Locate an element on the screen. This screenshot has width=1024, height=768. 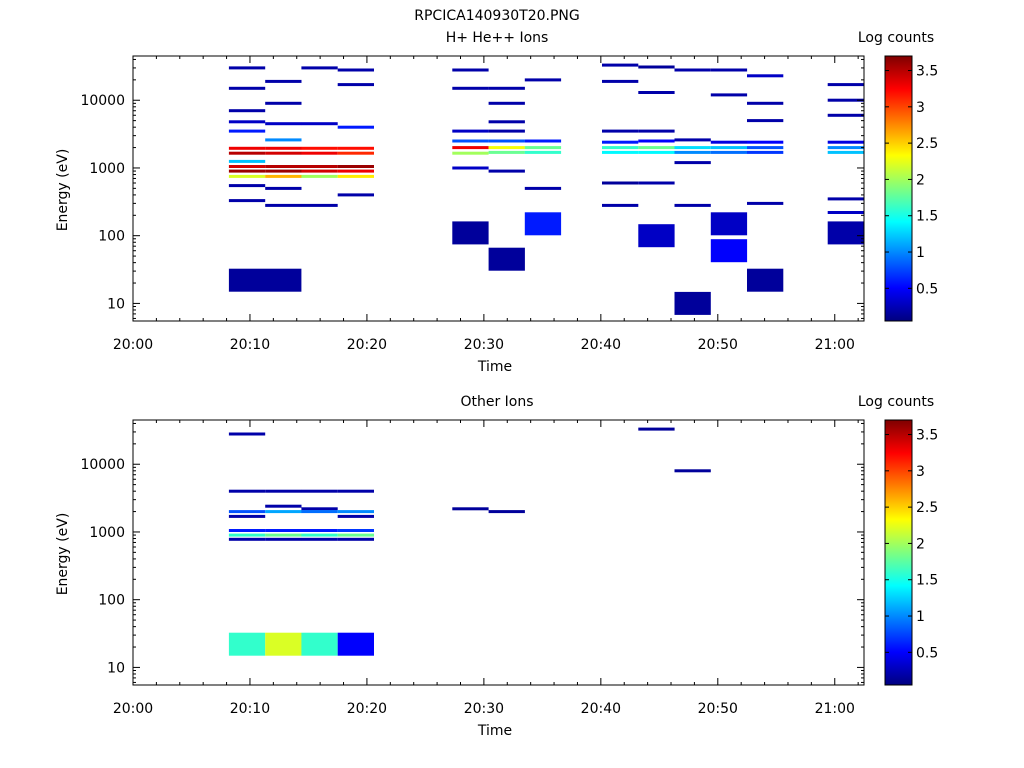
x-tick-label: 20:20 is located at coordinates (367, 345).